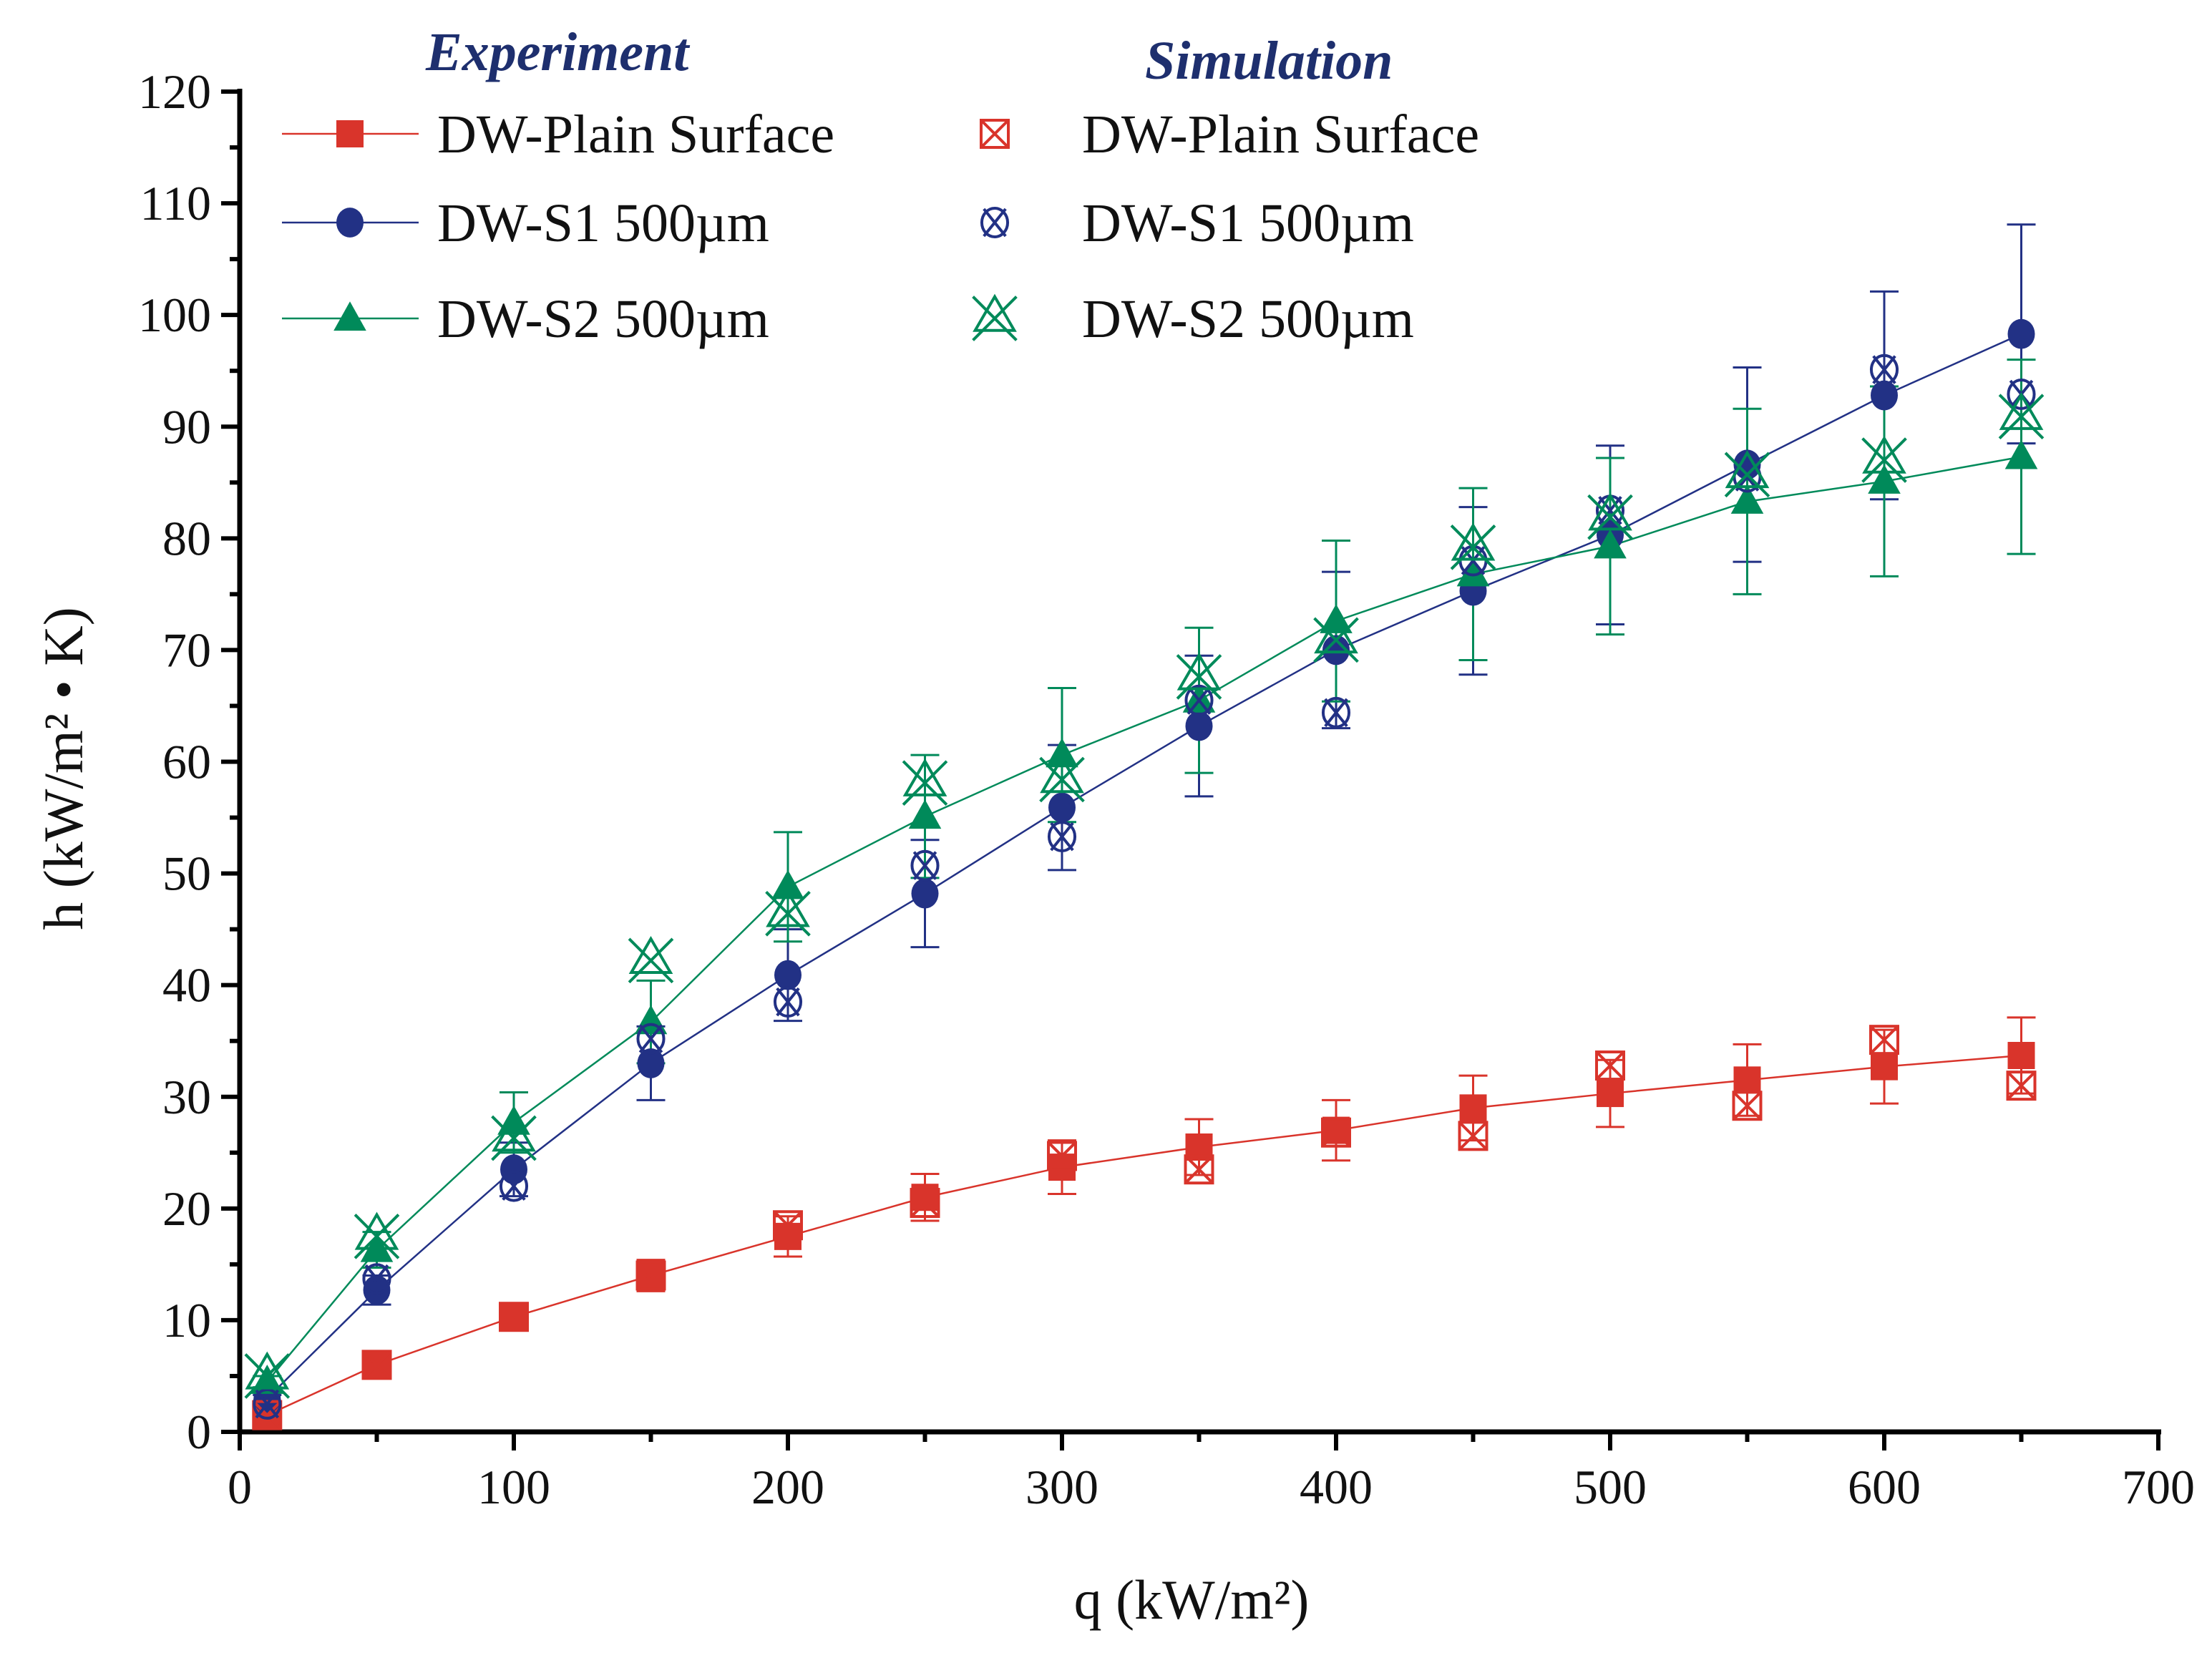 The height and width of the screenshot is (1653, 2212). Describe the element at coordinates (186, 1208) in the screenshot. I see `y-tick-label: 20` at that location.